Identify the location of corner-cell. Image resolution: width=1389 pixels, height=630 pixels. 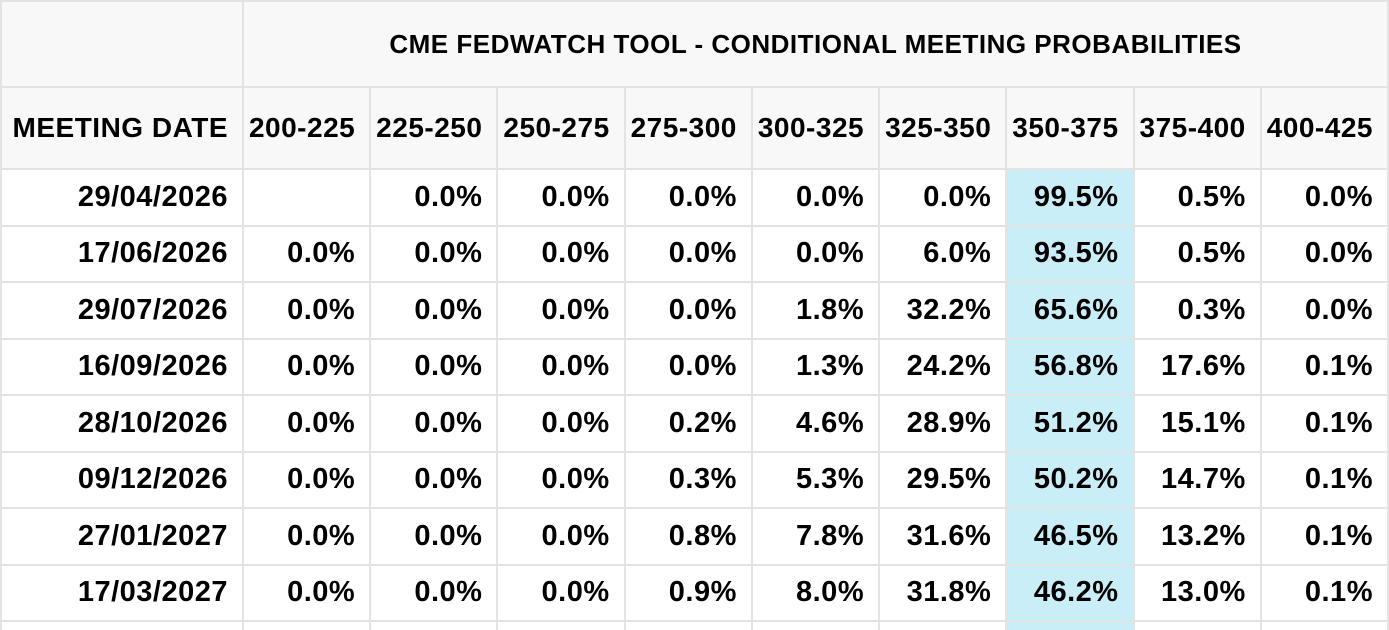
(122, 44).